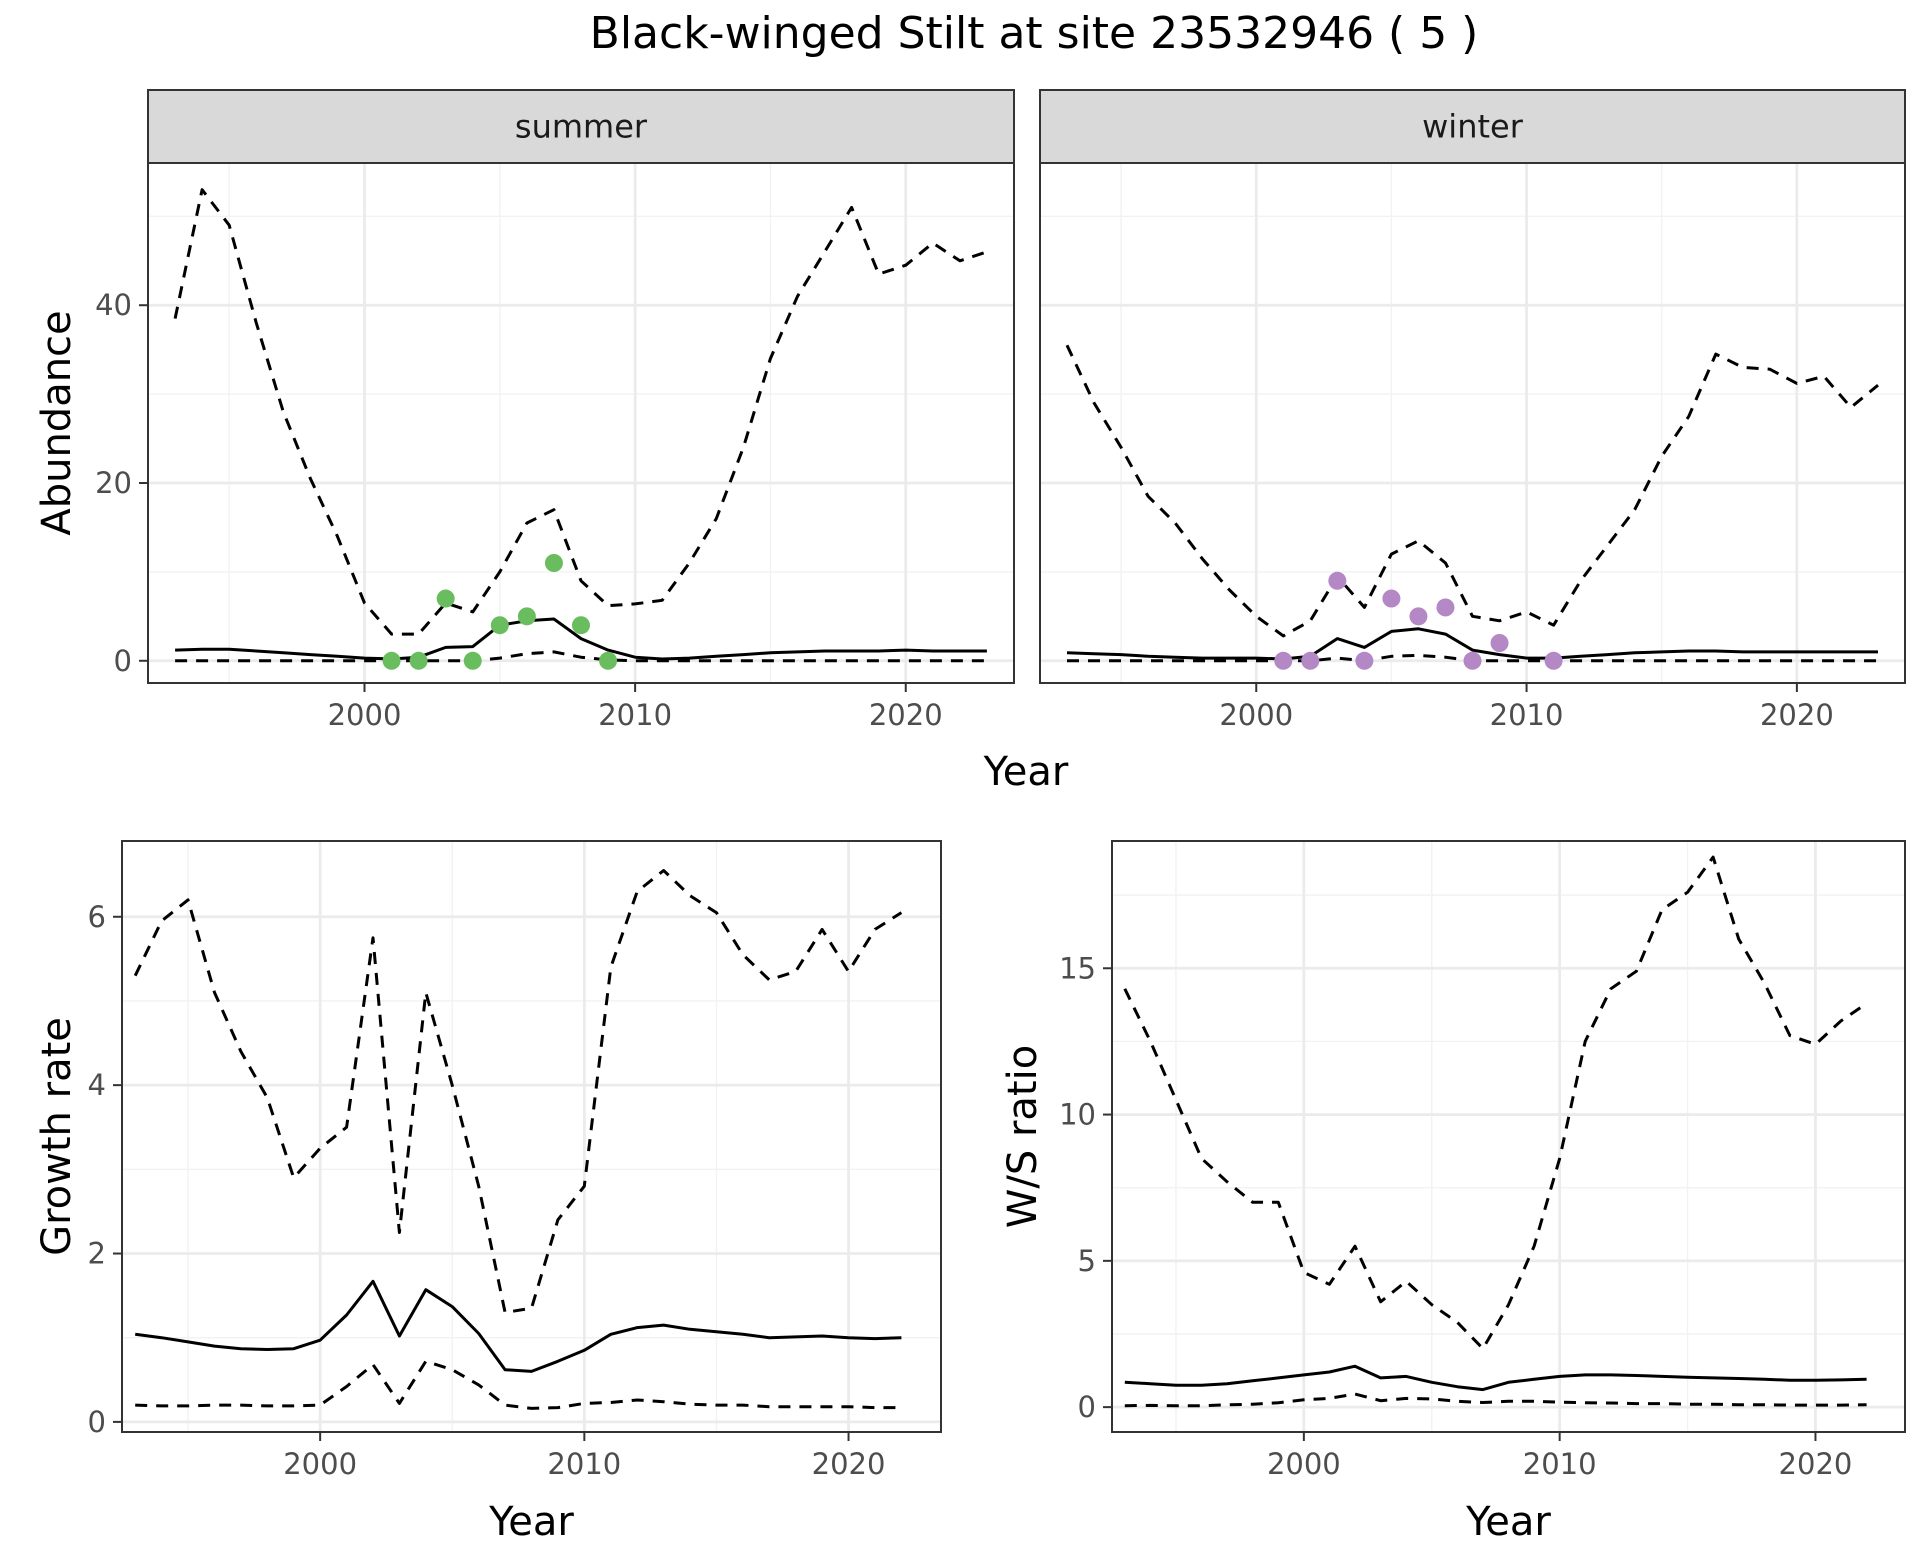 This screenshot has width=1920, height=1560. Describe the element at coordinates (113, 483) in the screenshot. I see `y-tick-label: 20` at that location.